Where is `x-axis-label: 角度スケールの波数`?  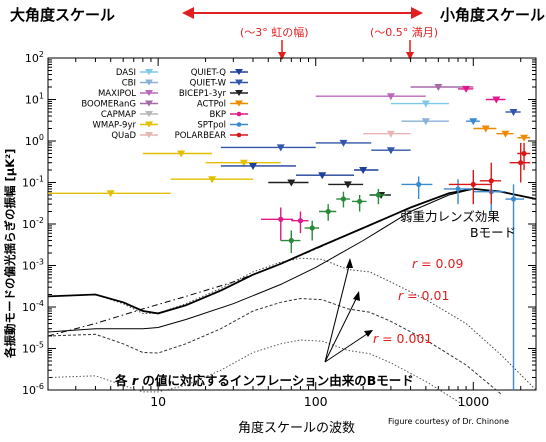 x-axis-label: 角度スケールの波数 is located at coordinates (296, 428).